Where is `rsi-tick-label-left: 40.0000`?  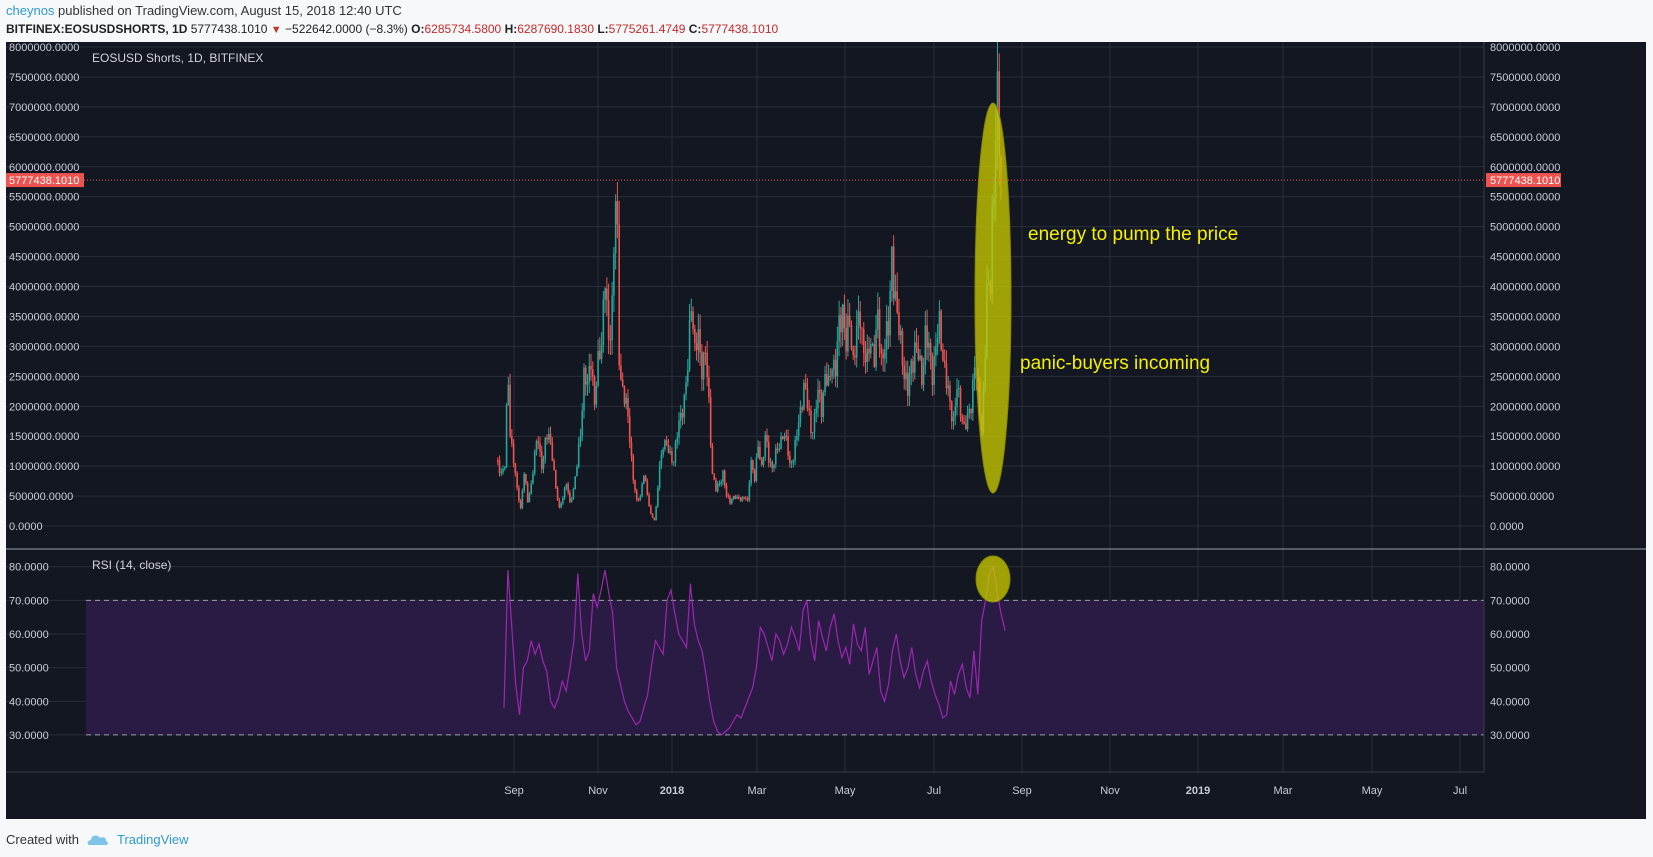
rsi-tick-label-left: 40.0000 is located at coordinates (29, 702).